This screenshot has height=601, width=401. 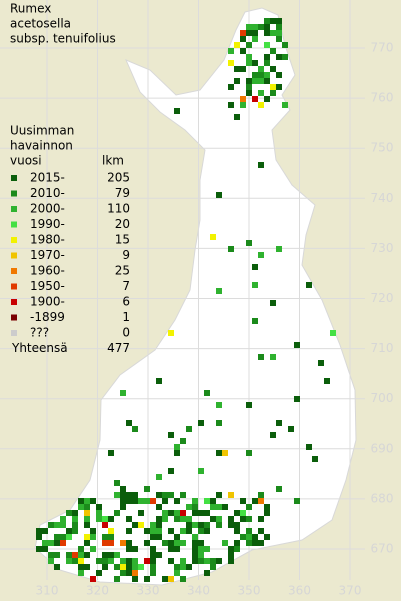 I want to click on legend-year-heading: vuosi, so click(x=26, y=161).